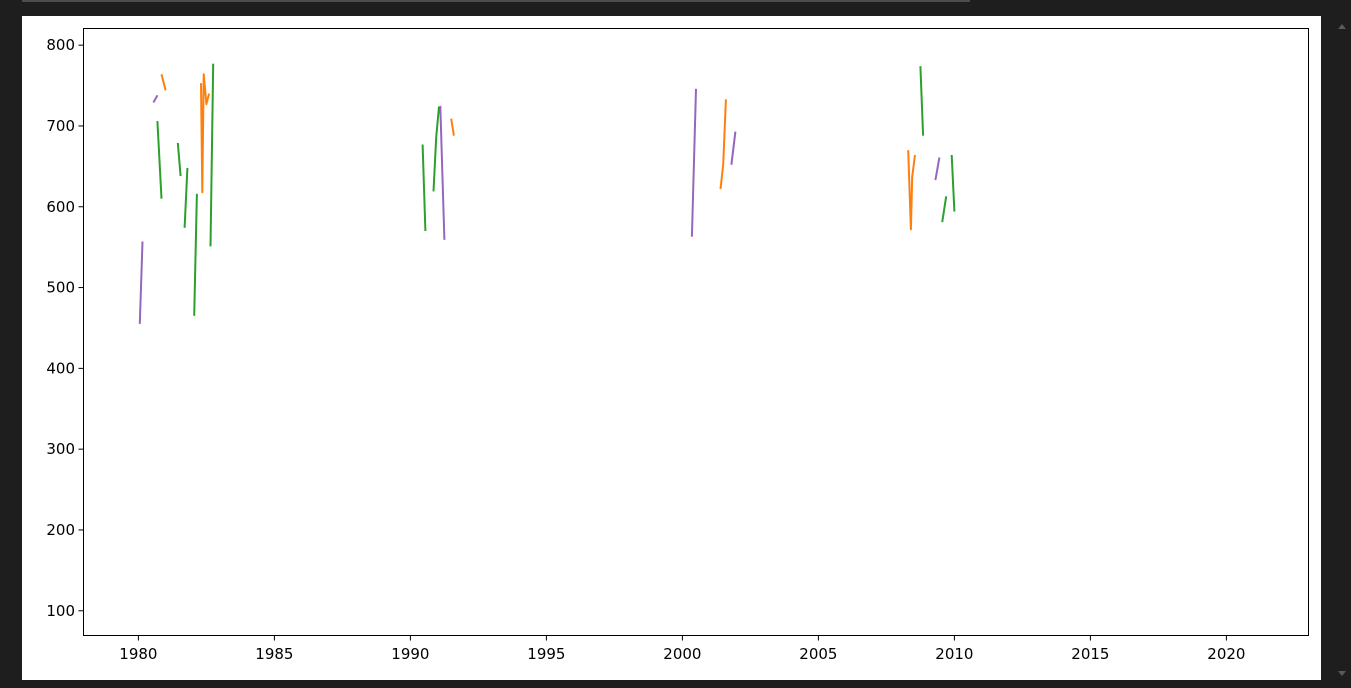 This screenshot has height=688, width=1351. What do you see at coordinates (274, 654) in the screenshot?
I see `x-tick-label: 1985` at bounding box center [274, 654].